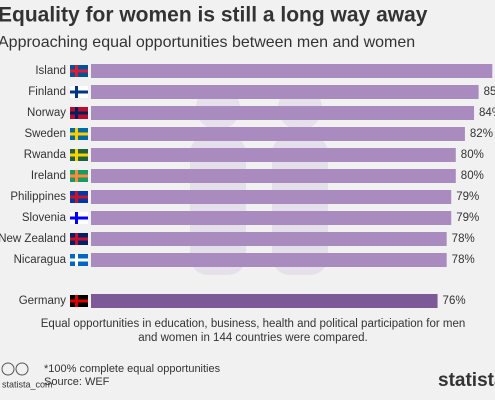 The height and width of the screenshot is (400, 495). I want to click on brand: statista, so click(466, 380).